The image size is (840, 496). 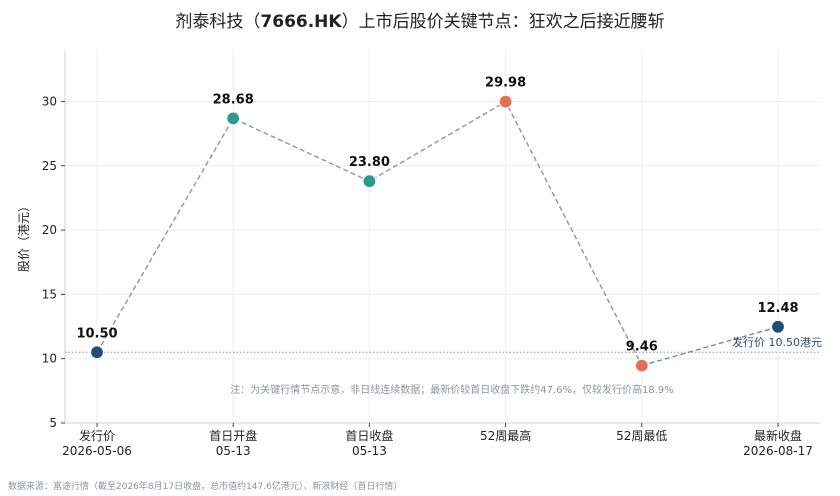 What do you see at coordinates (24, 236) in the screenshot?
I see `y-axis-label: 股价（港元）` at bounding box center [24, 236].